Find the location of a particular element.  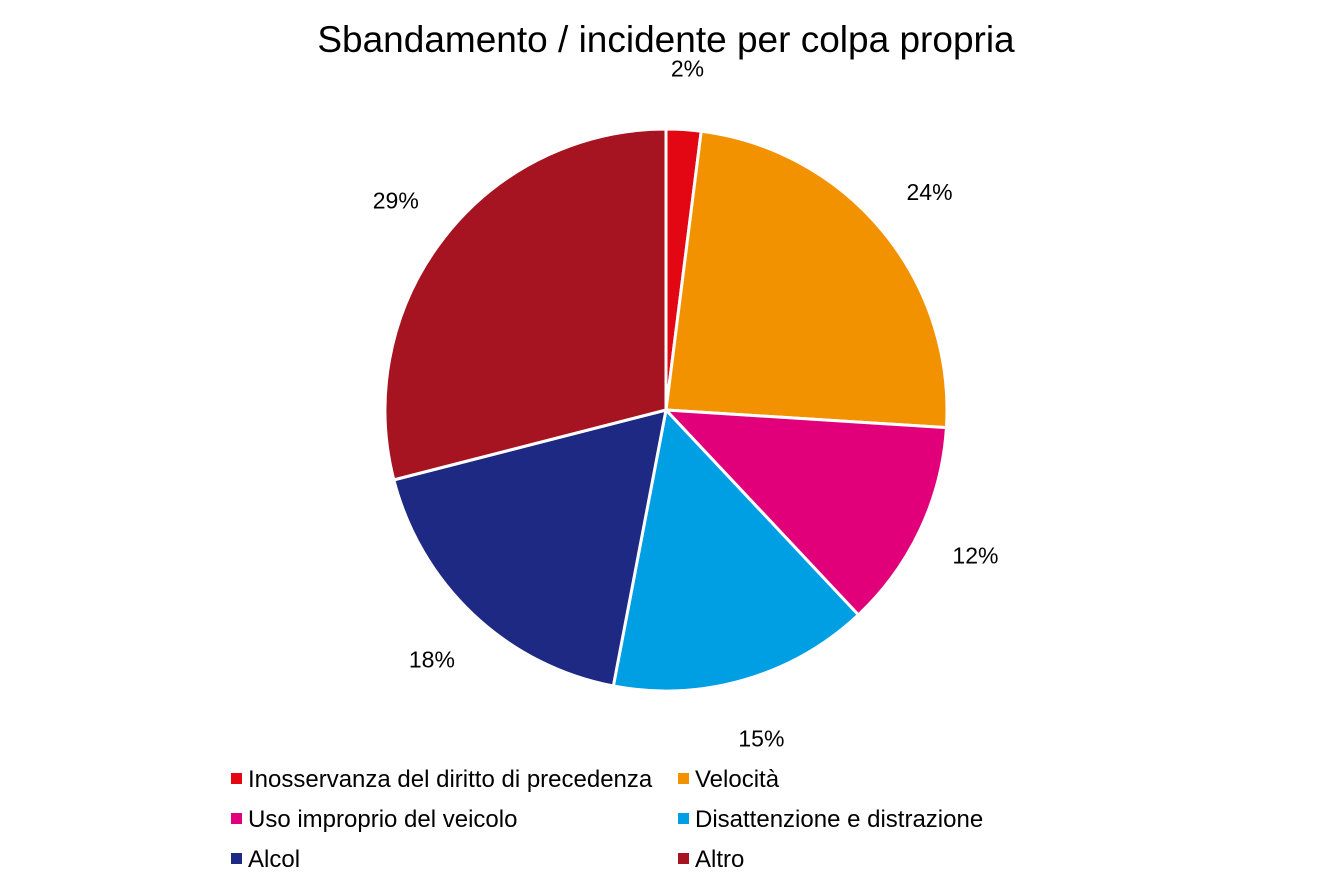

legend-label-altro: Altro is located at coordinates (719, 859).